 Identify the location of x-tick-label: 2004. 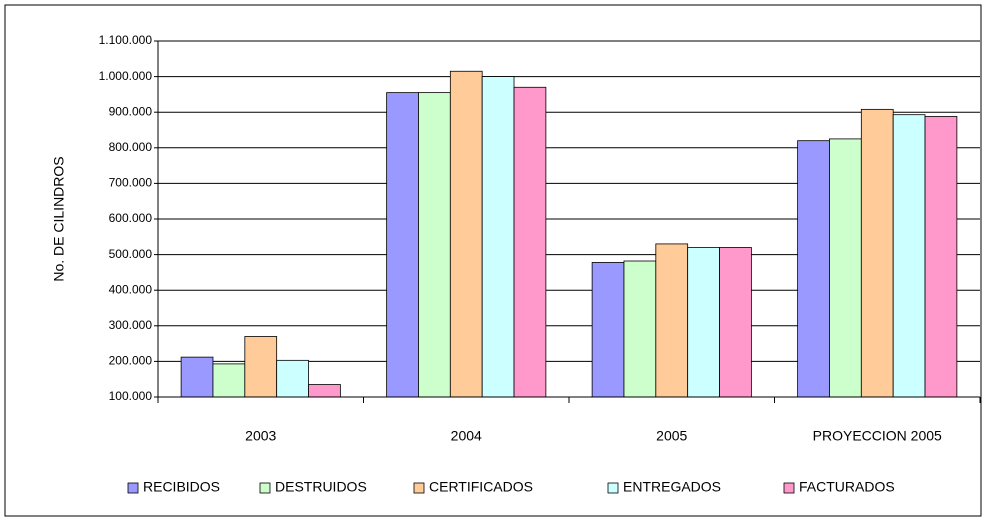
(466, 436).